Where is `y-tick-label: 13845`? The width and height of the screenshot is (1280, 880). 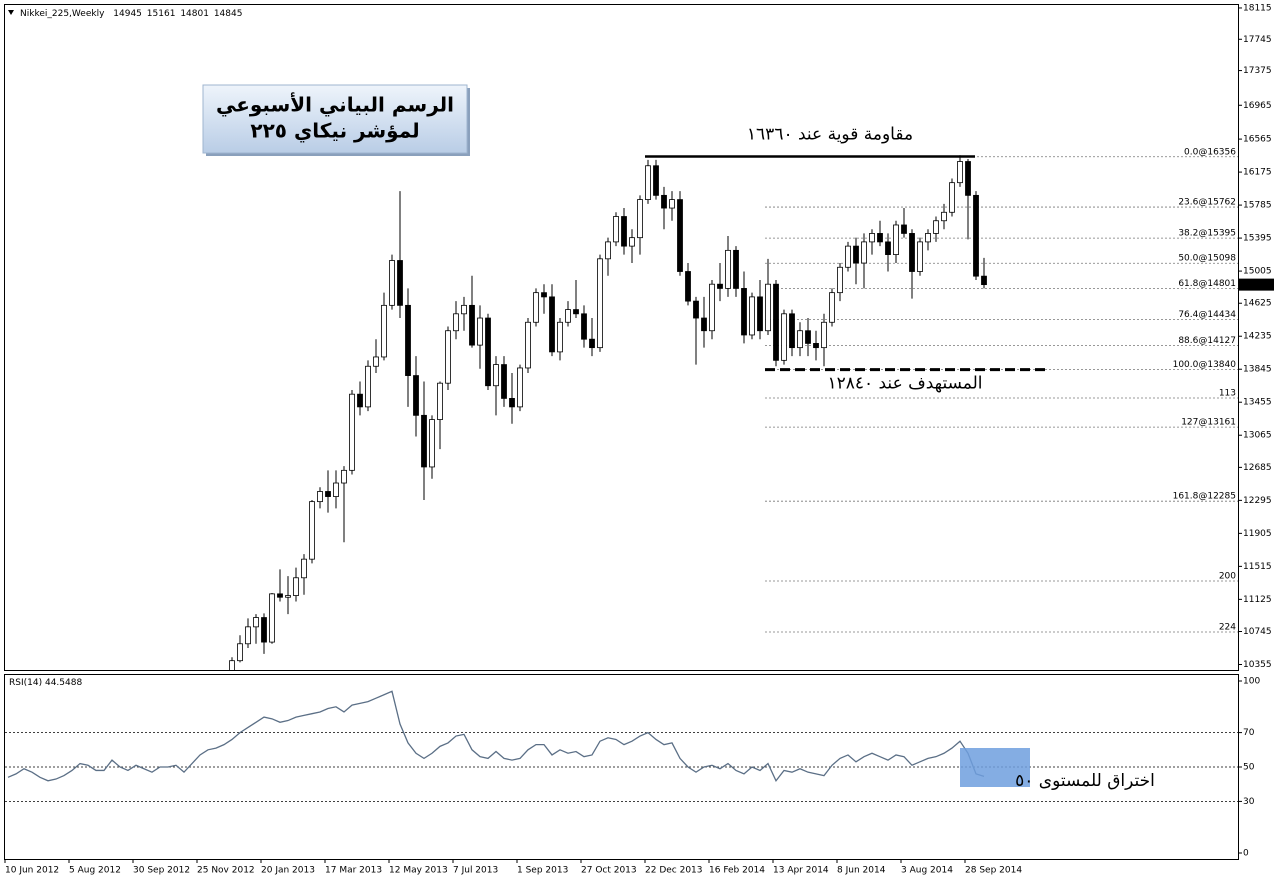
y-tick-label: 13845 is located at coordinates (1257, 370).